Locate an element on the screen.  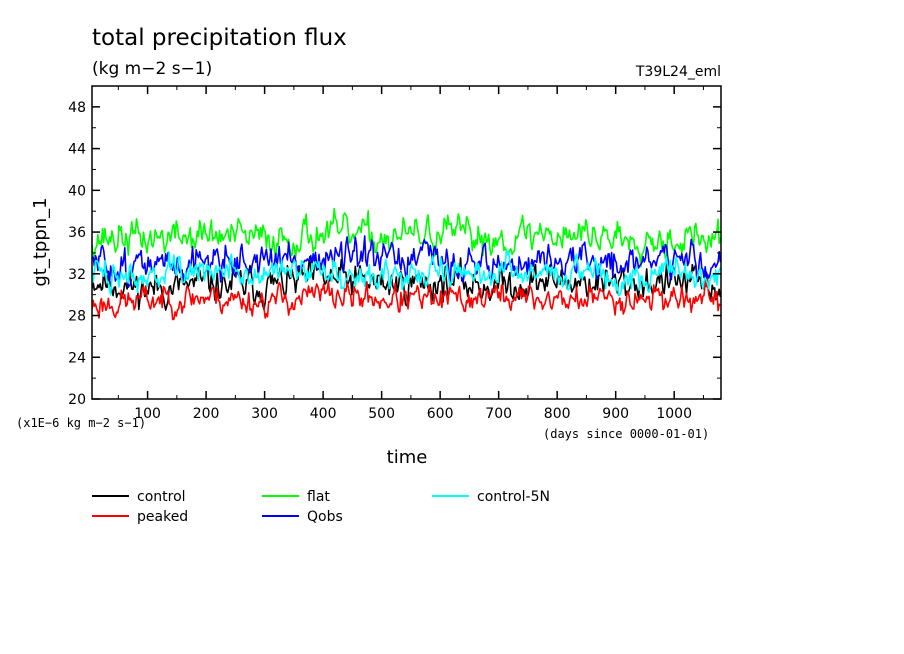
chart-title: total precipitation flux is located at coordinates (219, 38).